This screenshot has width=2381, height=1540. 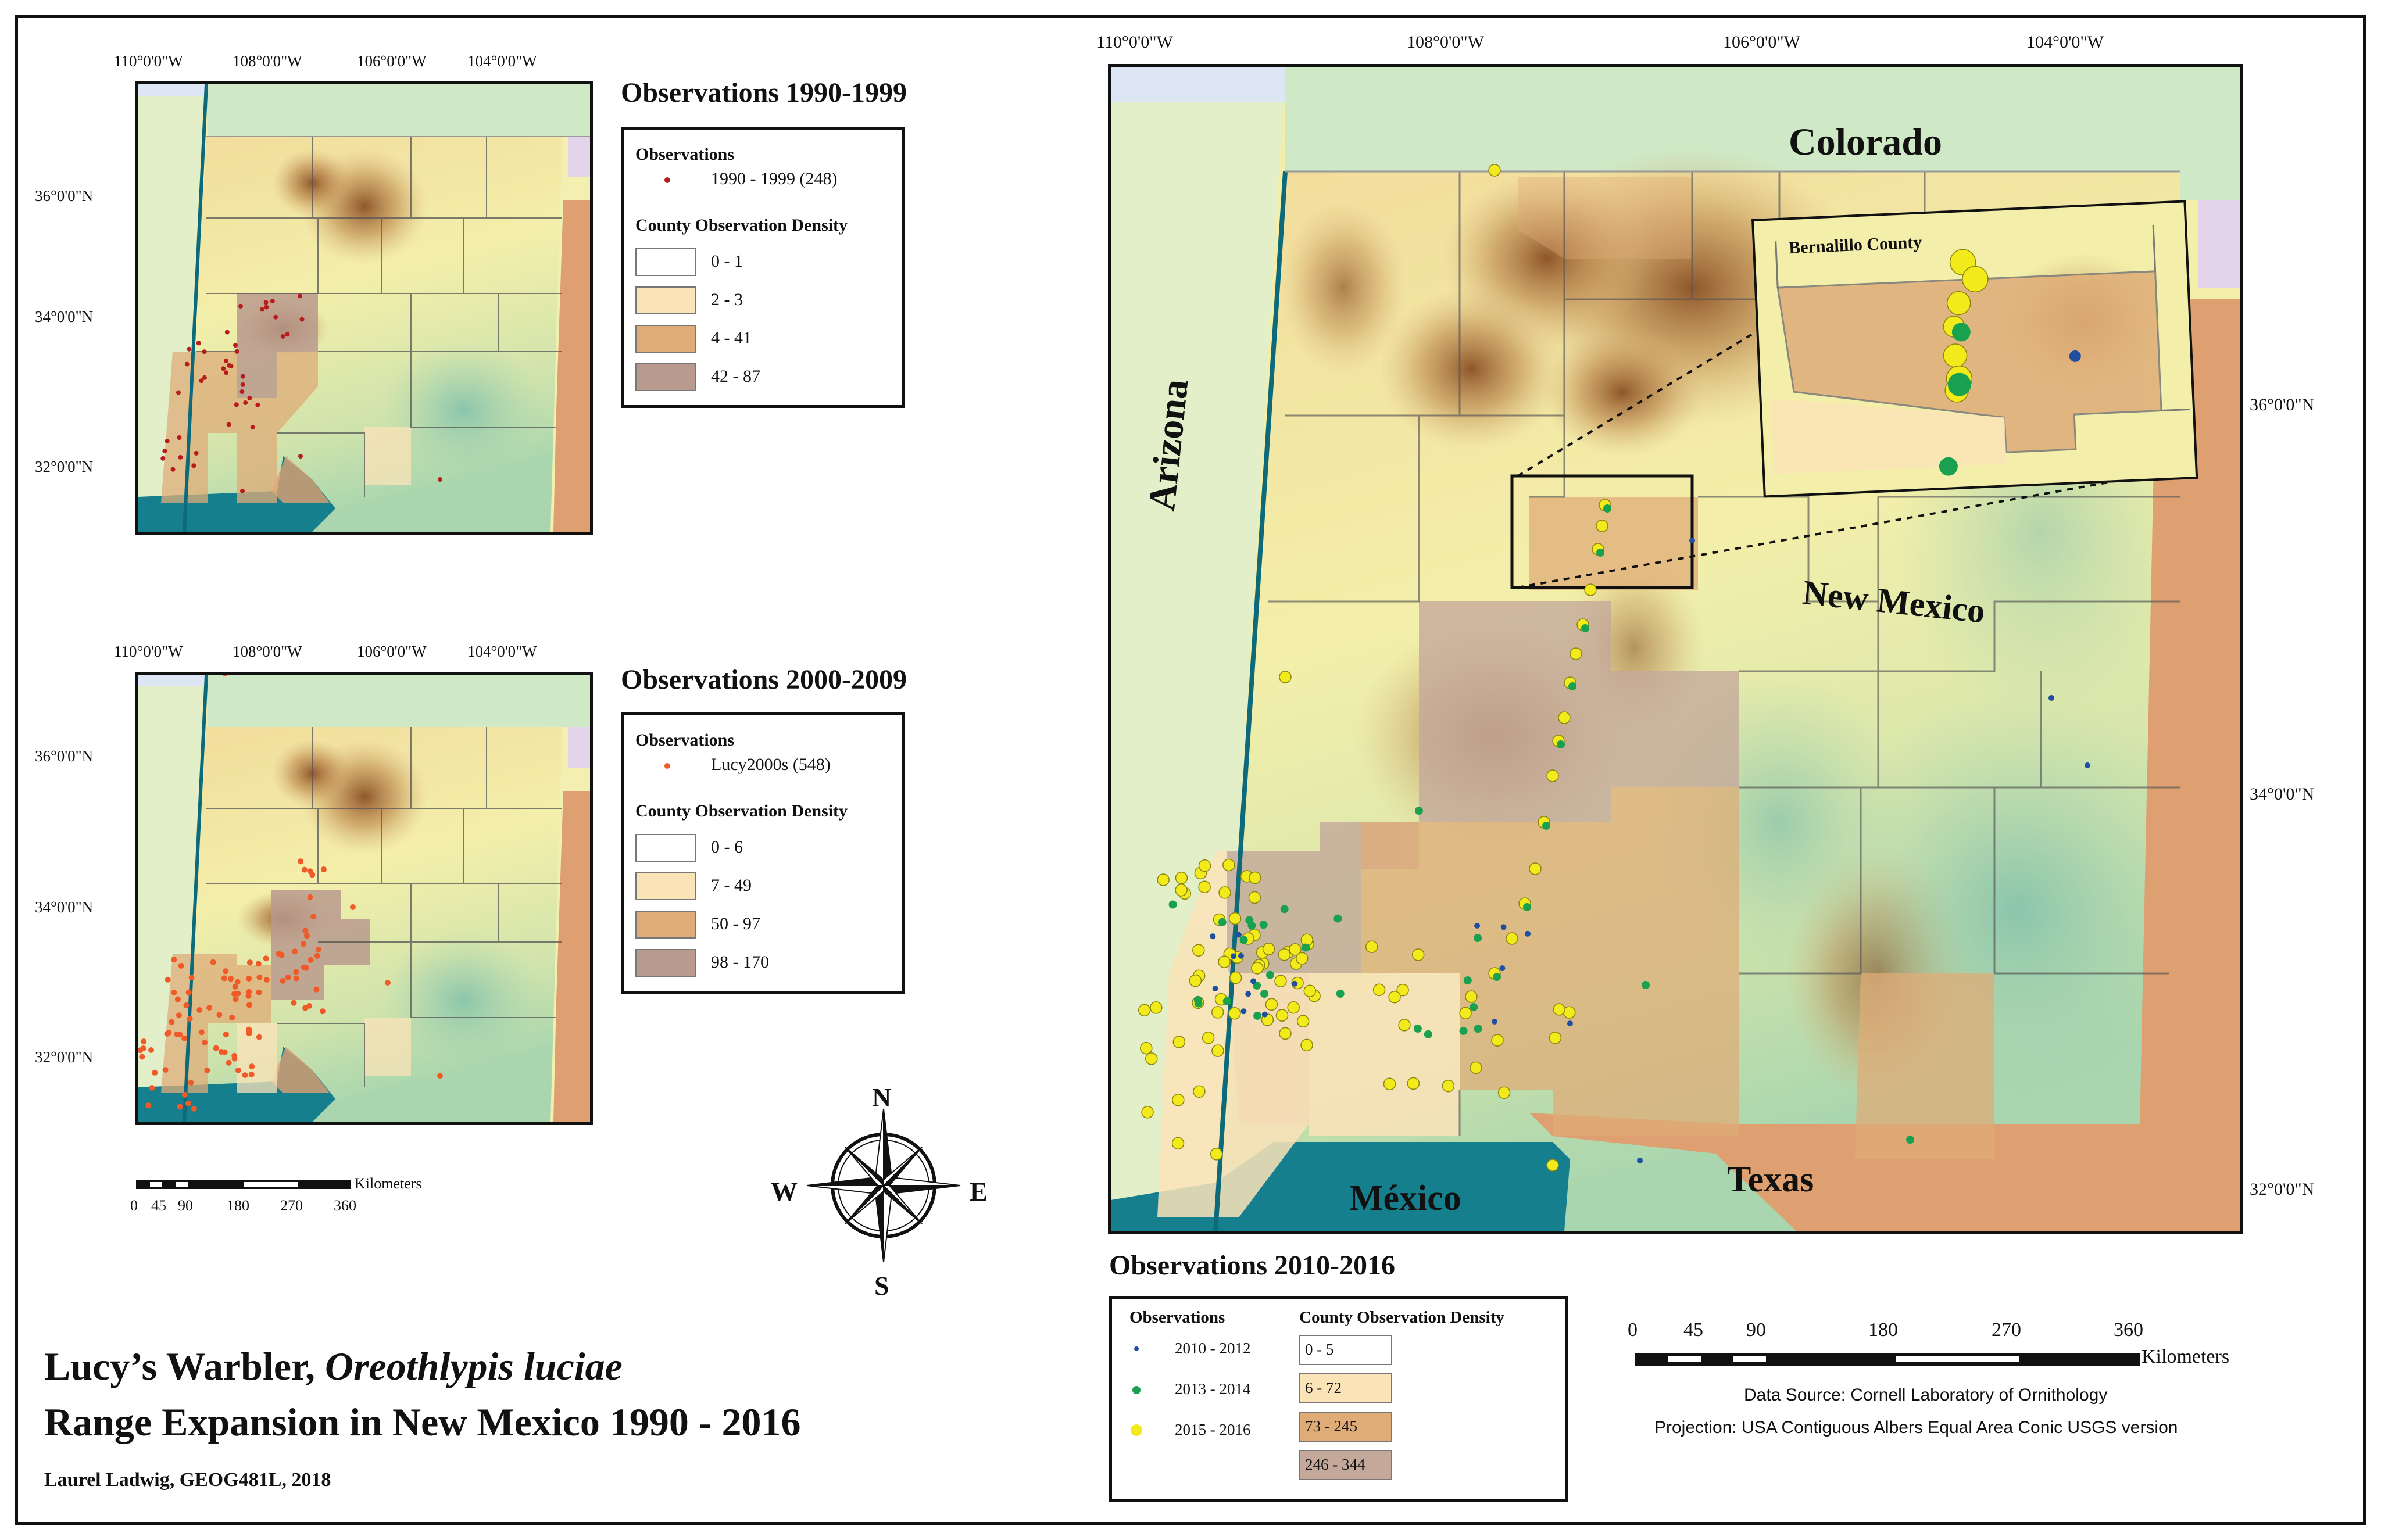 What do you see at coordinates (364, 898) in the screenshot?
I see `map-canvas-2000` at bounding box center [364, 898].